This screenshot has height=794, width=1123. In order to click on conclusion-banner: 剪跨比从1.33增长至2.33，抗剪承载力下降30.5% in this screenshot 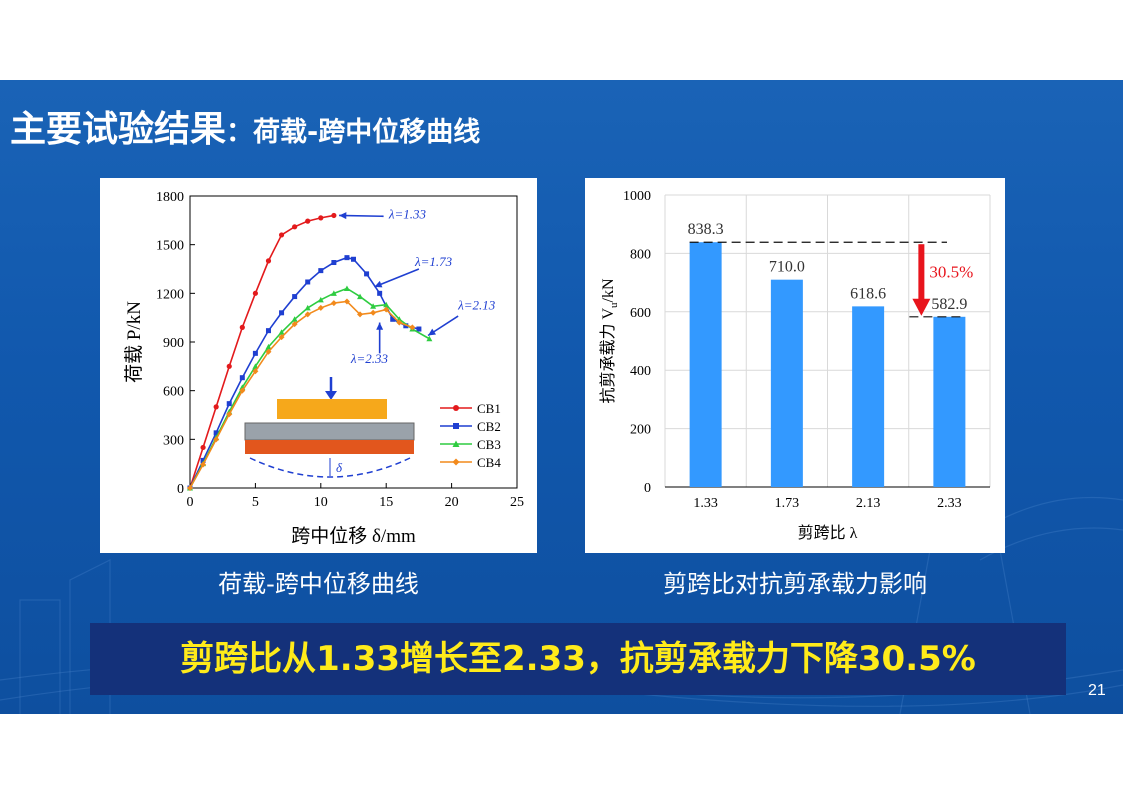, I will do `click(578, 659)`.